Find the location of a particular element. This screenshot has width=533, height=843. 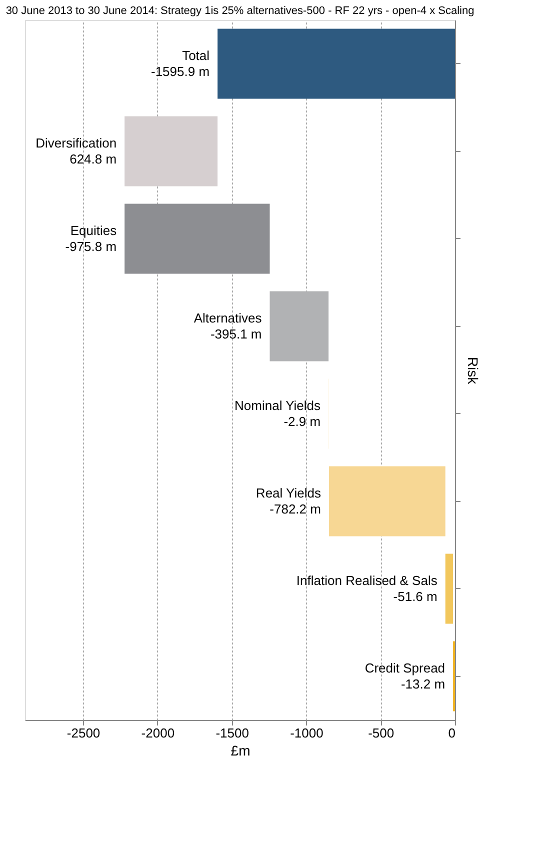

x-tick-label: -1000 is located at coordinates (307, 733).